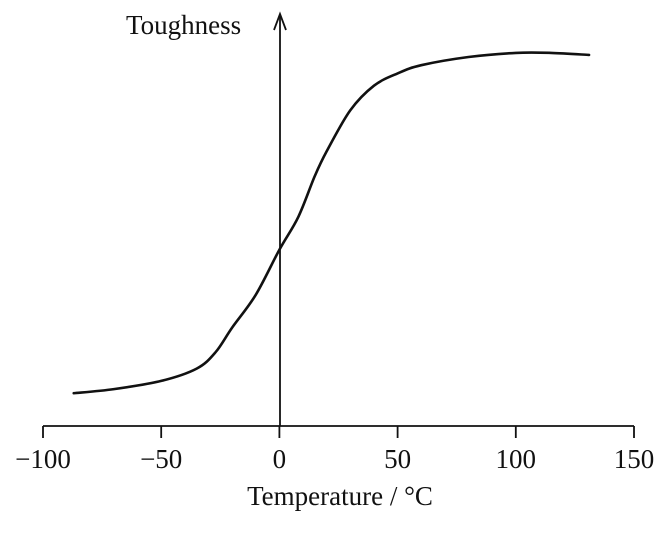 This screenshot has width=661, height=539. Describe the element at coordinates (280, 459) in the screenshot. I see `x-tick-label: 0` at that location.